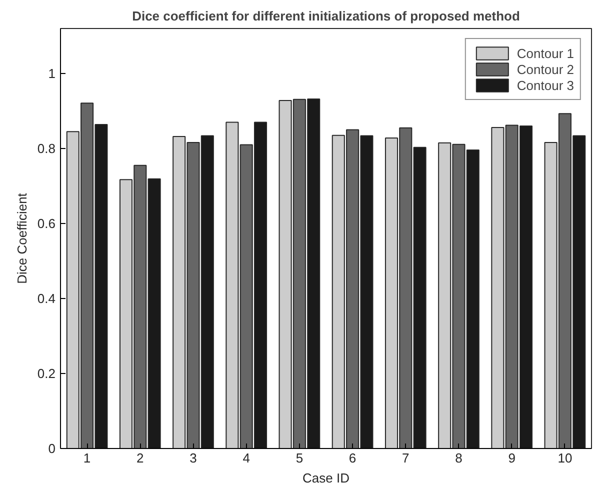 Image resolution: width=603 pixels, height=503 pixels. What do you see at coordinates (46, 373) in the screenshot?
I see `y-tick-label: 0.2` at bounding box center [46, 373].